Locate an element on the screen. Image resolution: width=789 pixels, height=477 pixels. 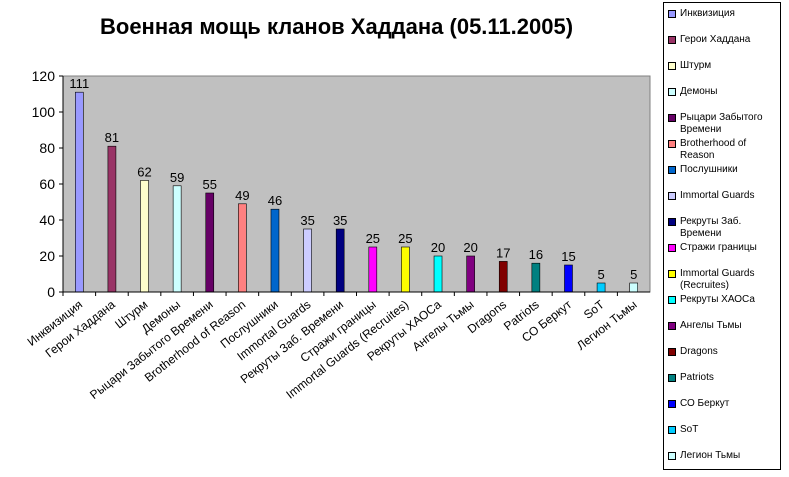
legend-label: Штурм is located at coordinates (696, 65).